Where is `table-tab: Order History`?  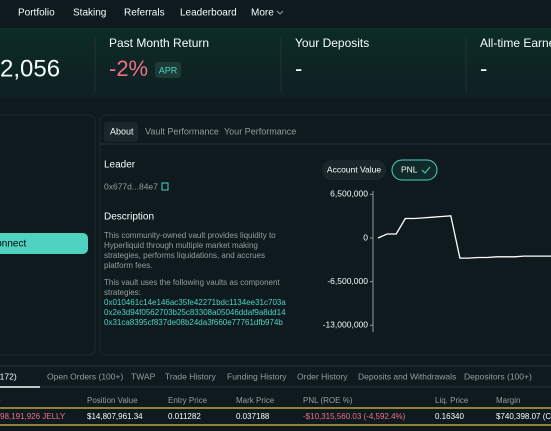 table-tab: Order History is located at coordinates (322, 376).